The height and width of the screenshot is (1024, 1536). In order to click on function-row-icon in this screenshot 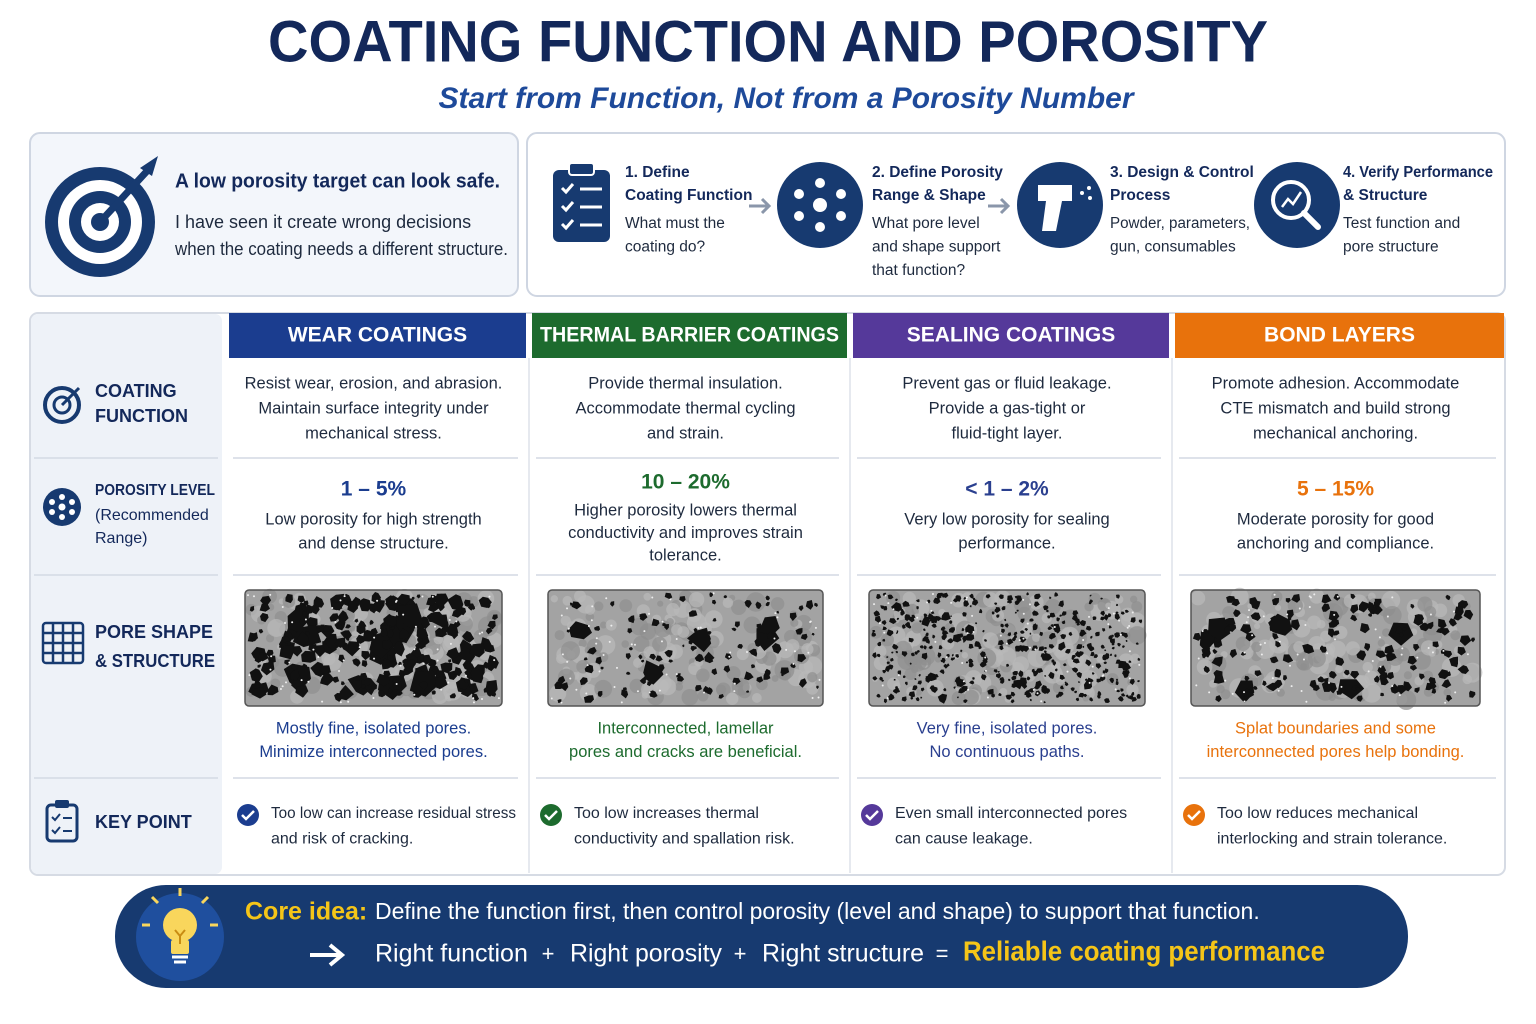, I will do `click(62, 405)`.